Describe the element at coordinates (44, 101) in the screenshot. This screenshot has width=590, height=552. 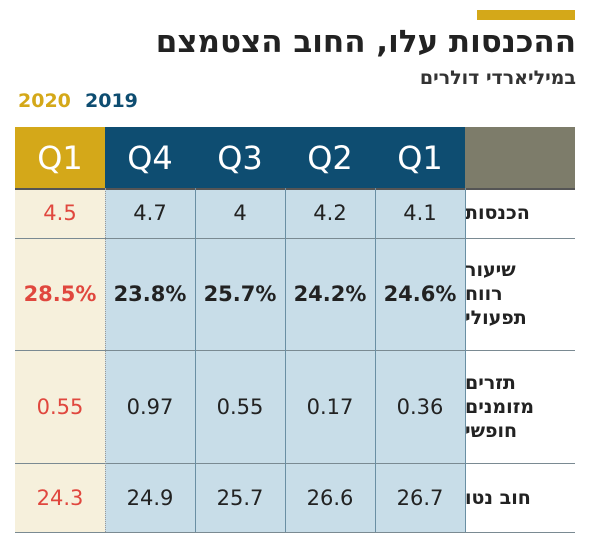
I see `legend-2020: 2020` at that location.